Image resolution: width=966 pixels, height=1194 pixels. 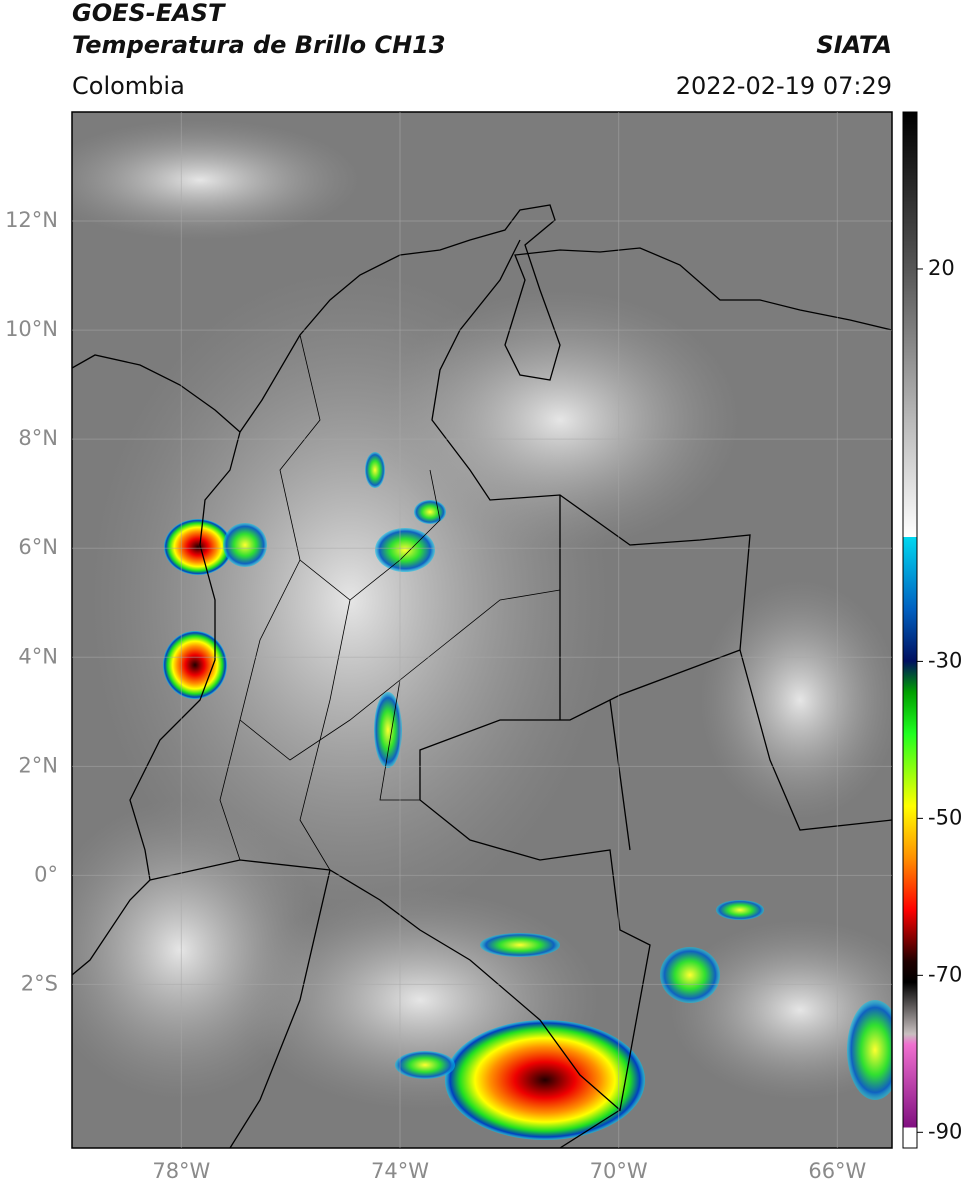 I want to click on colorbar-tick-label: -30, so click(x=945, y=660).